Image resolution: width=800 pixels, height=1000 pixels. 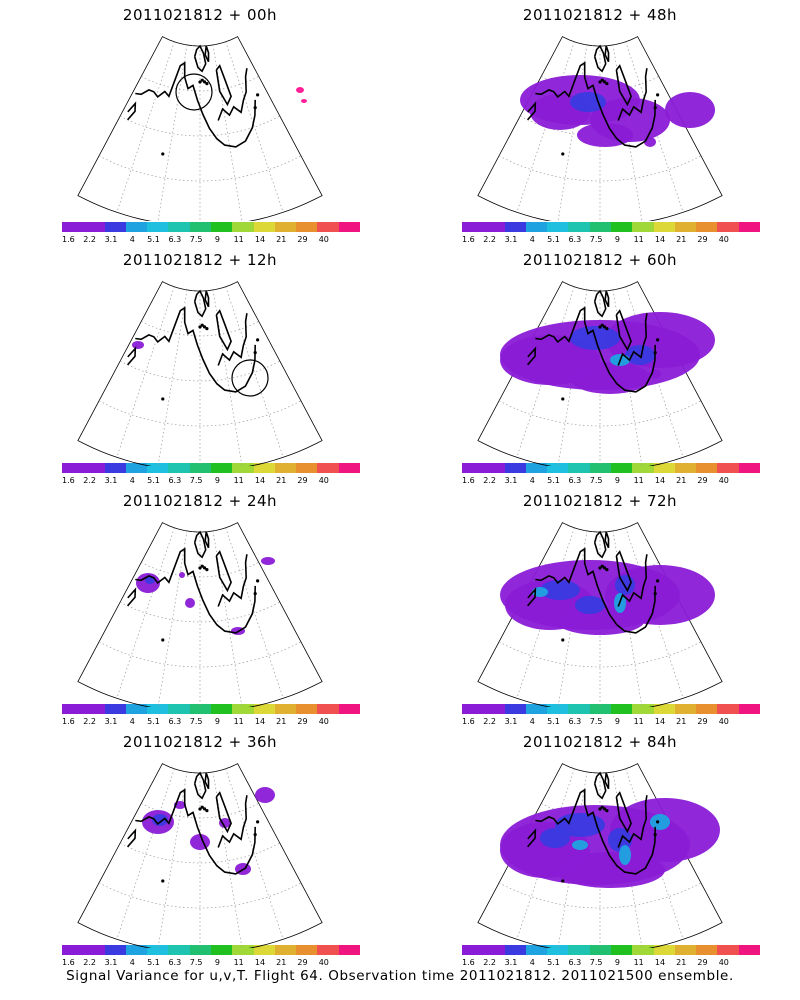 I want to click on observation-circle, so click(x=250, y=378).